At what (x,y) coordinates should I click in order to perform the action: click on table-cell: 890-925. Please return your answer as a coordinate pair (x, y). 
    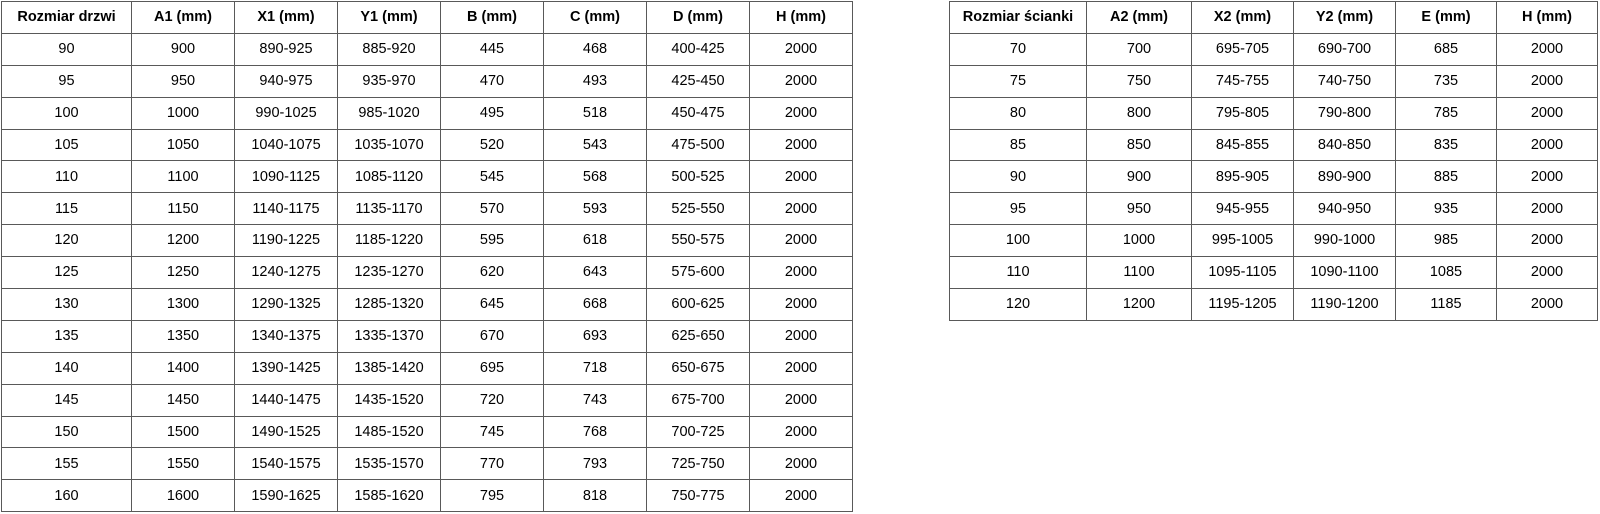
    Looking at the image, I should click on (286, 49).